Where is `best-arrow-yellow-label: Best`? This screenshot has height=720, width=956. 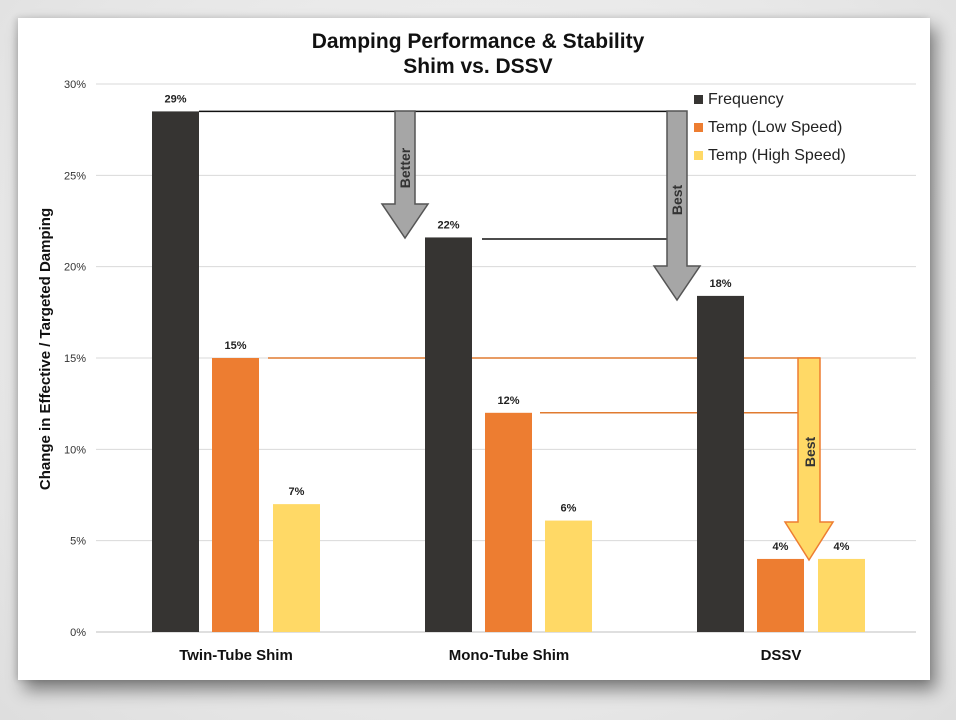
best-arrow-yellow-label: Best is located at coordinates (810, 451).